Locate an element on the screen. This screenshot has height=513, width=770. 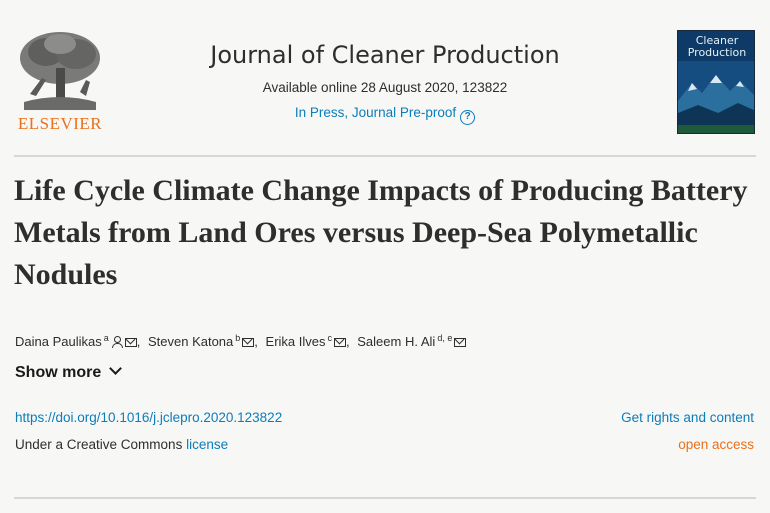
show-more-button: Show more is located at coordinates (69, 372).